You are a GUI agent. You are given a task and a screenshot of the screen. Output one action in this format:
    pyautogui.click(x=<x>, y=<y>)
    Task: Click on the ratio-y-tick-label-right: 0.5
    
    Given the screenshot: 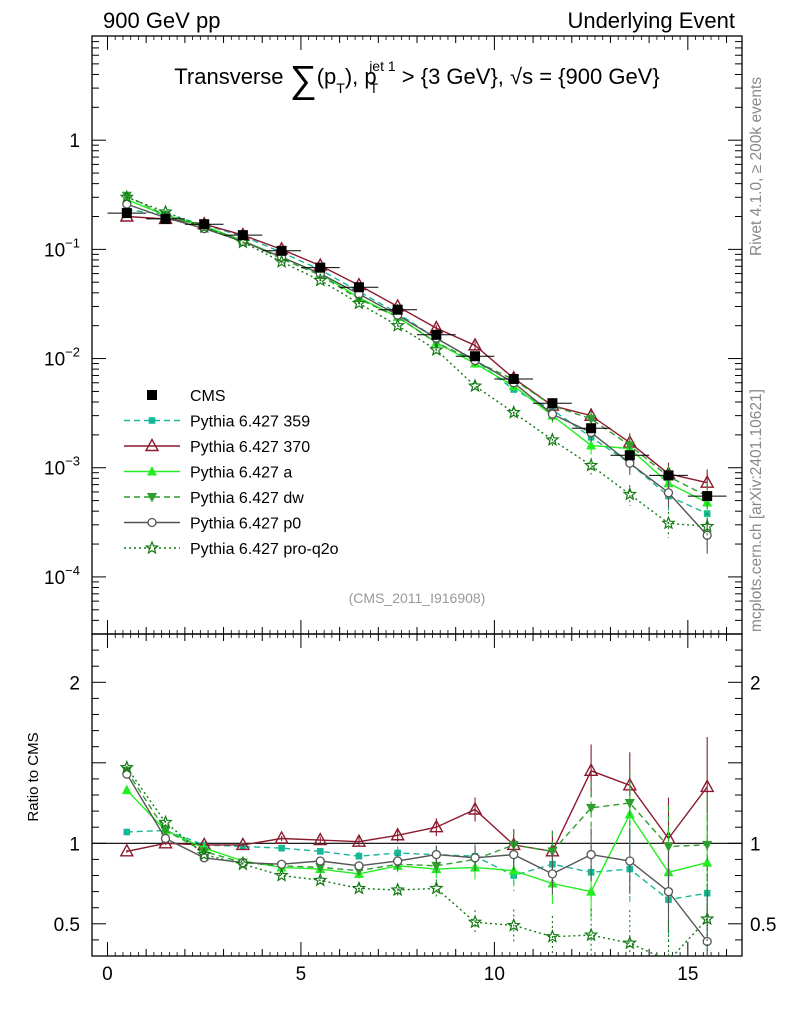 What is the action you would take?
    pyautogui.click(x=763, y=925)
    